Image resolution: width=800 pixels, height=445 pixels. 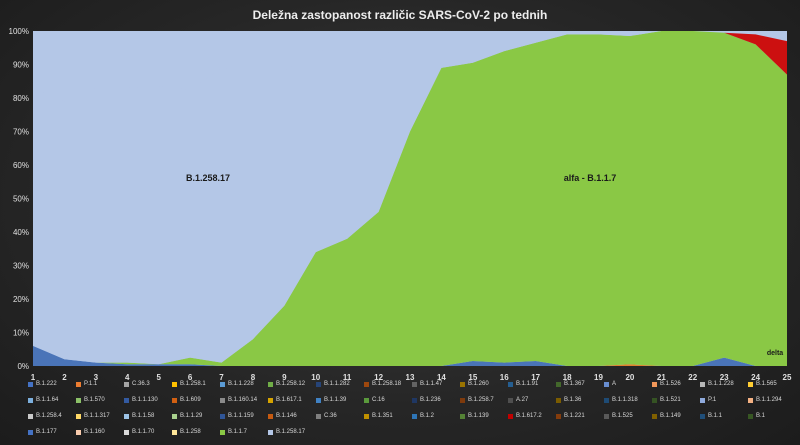 What do you see at coordinates (284, 377) in the screenshot?
I see `x-tick-label: 9` at bounding box center [284, 377].